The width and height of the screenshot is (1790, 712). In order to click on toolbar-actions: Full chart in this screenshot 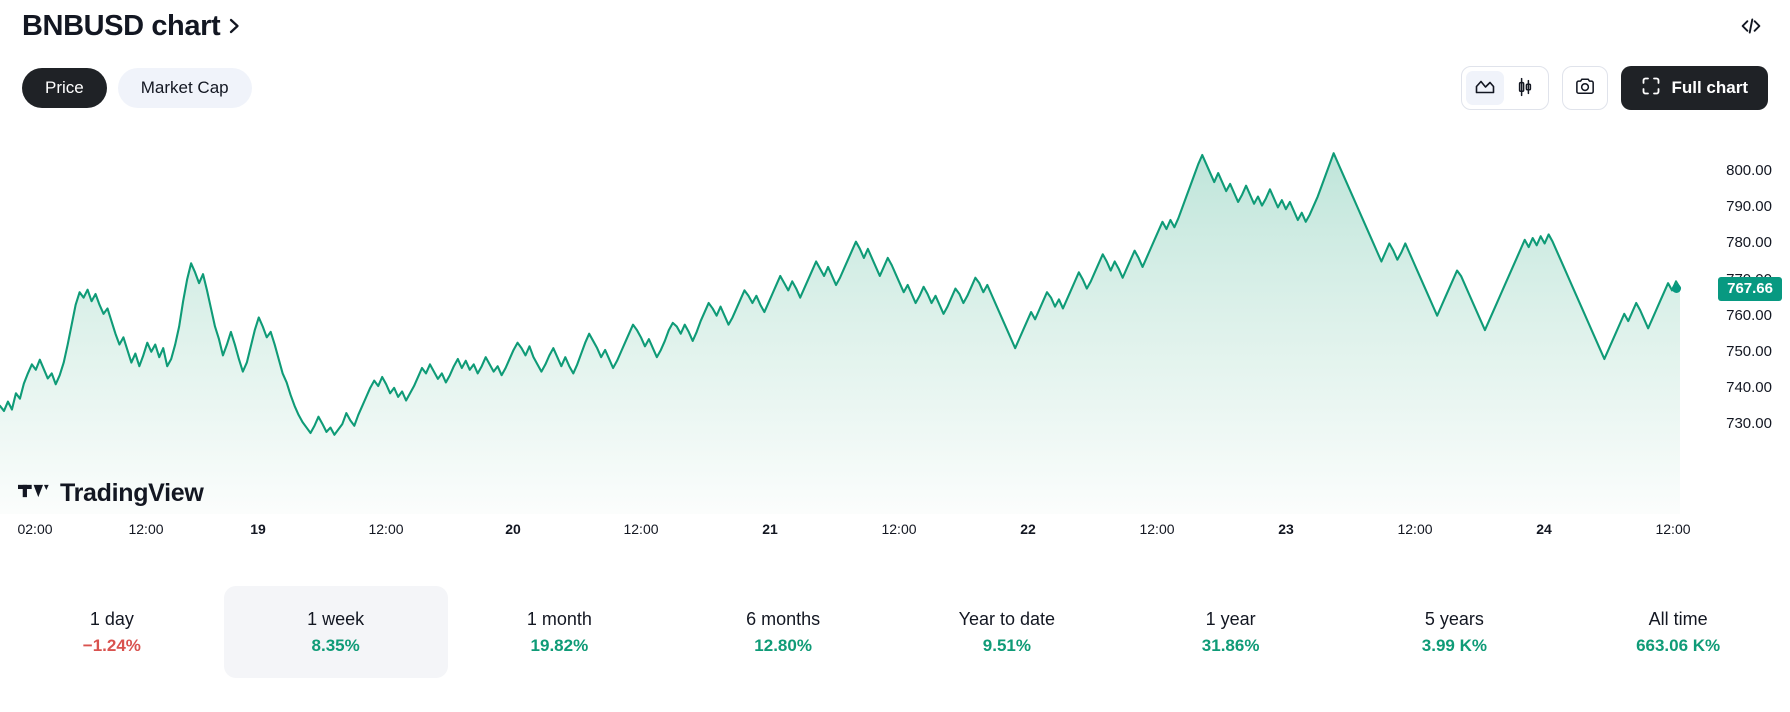, I will do `click(1614, 88)`.